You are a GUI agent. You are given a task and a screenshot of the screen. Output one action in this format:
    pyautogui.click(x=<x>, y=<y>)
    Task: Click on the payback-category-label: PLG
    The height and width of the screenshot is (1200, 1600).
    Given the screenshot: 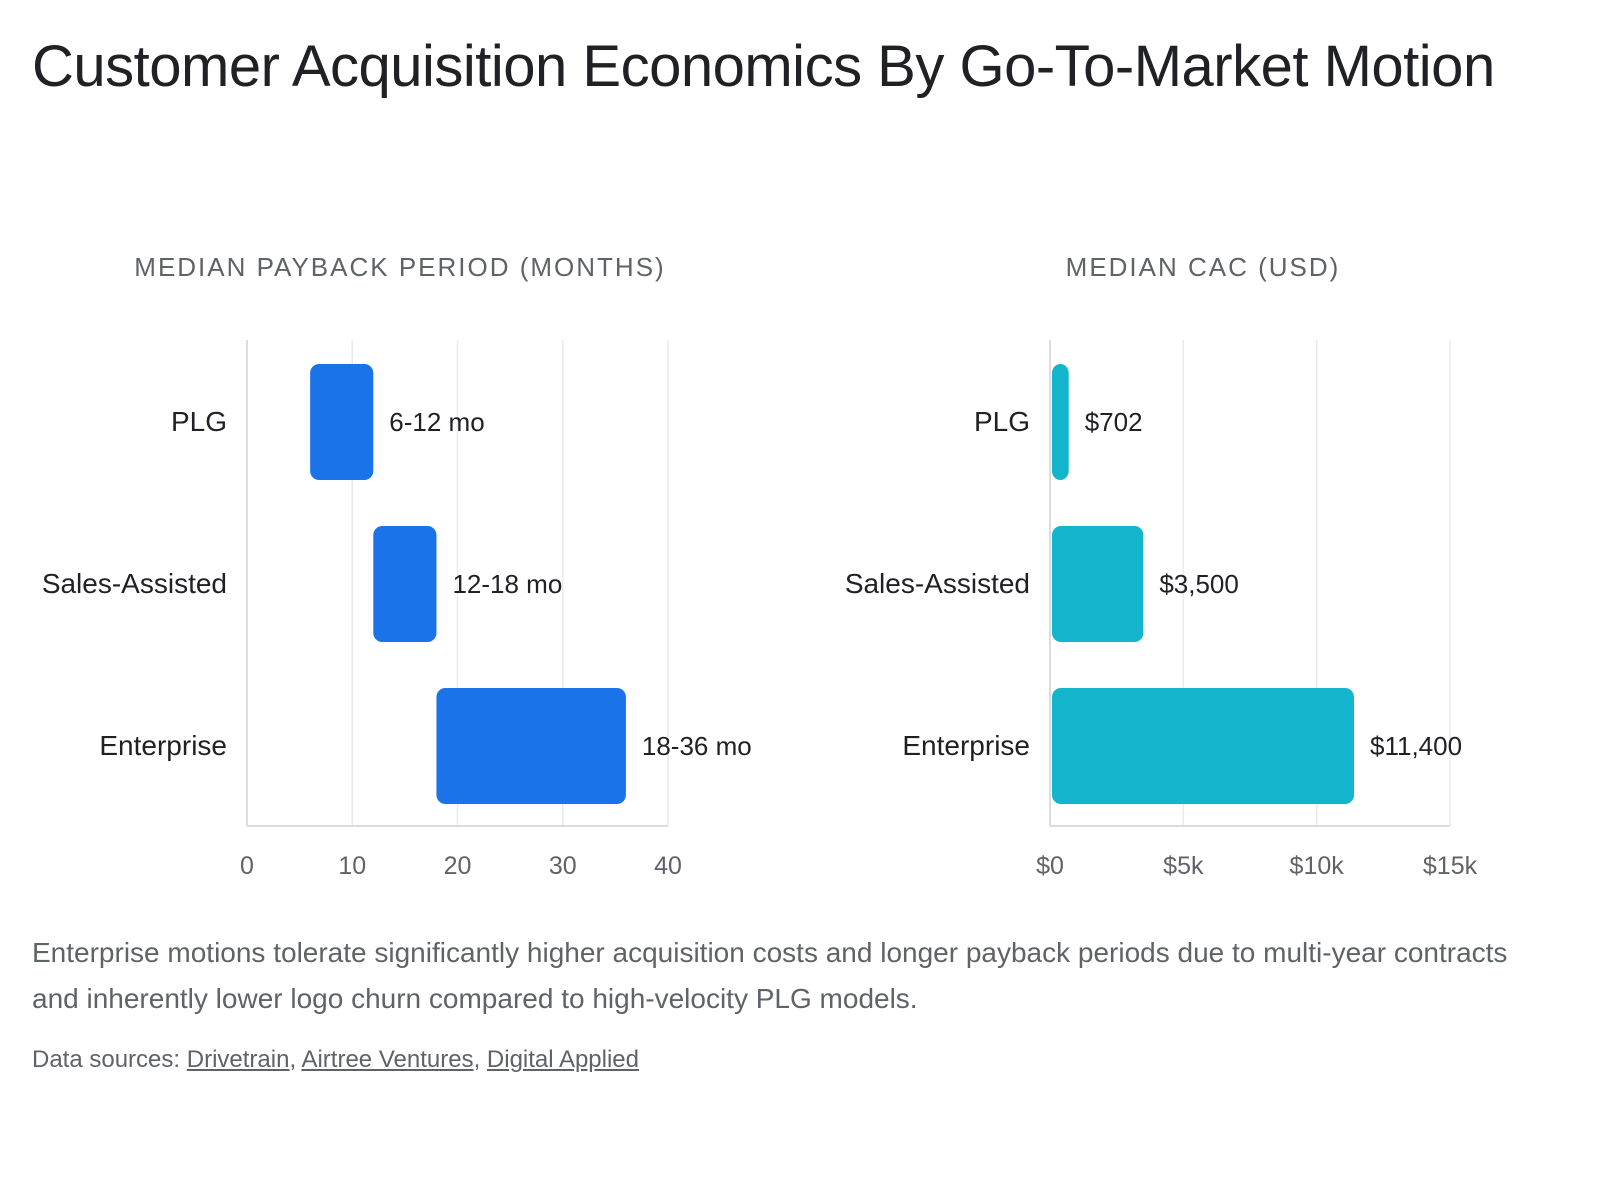 What is the action you would take?
    pyautogui.click(x=199, y=421)
    